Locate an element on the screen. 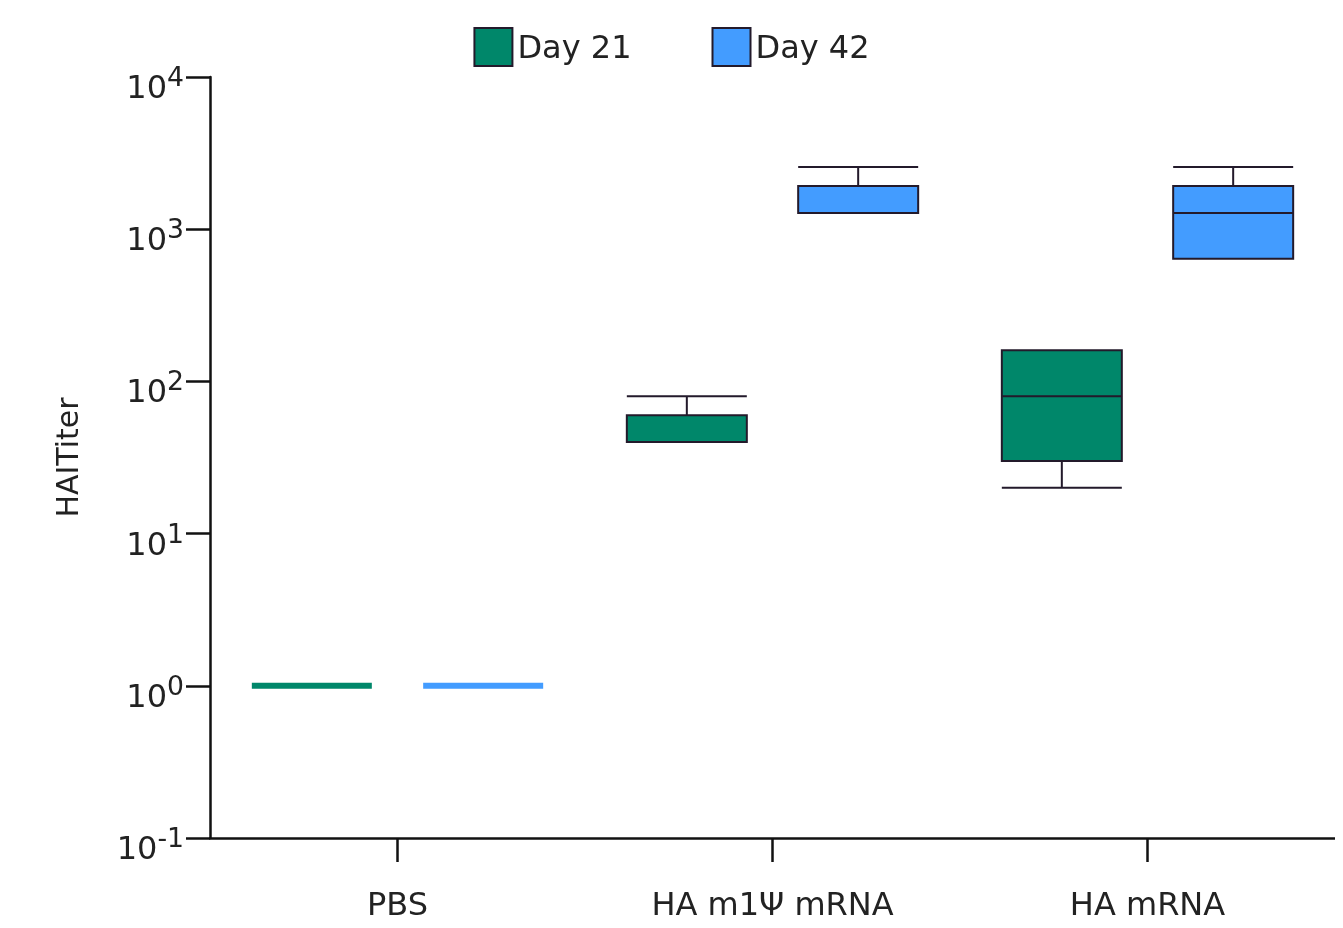 Image resolution: width=1343 pixels, height=928 pixels. y-tick-label: 10$^{2}$ is located at coordinates (155, 388).